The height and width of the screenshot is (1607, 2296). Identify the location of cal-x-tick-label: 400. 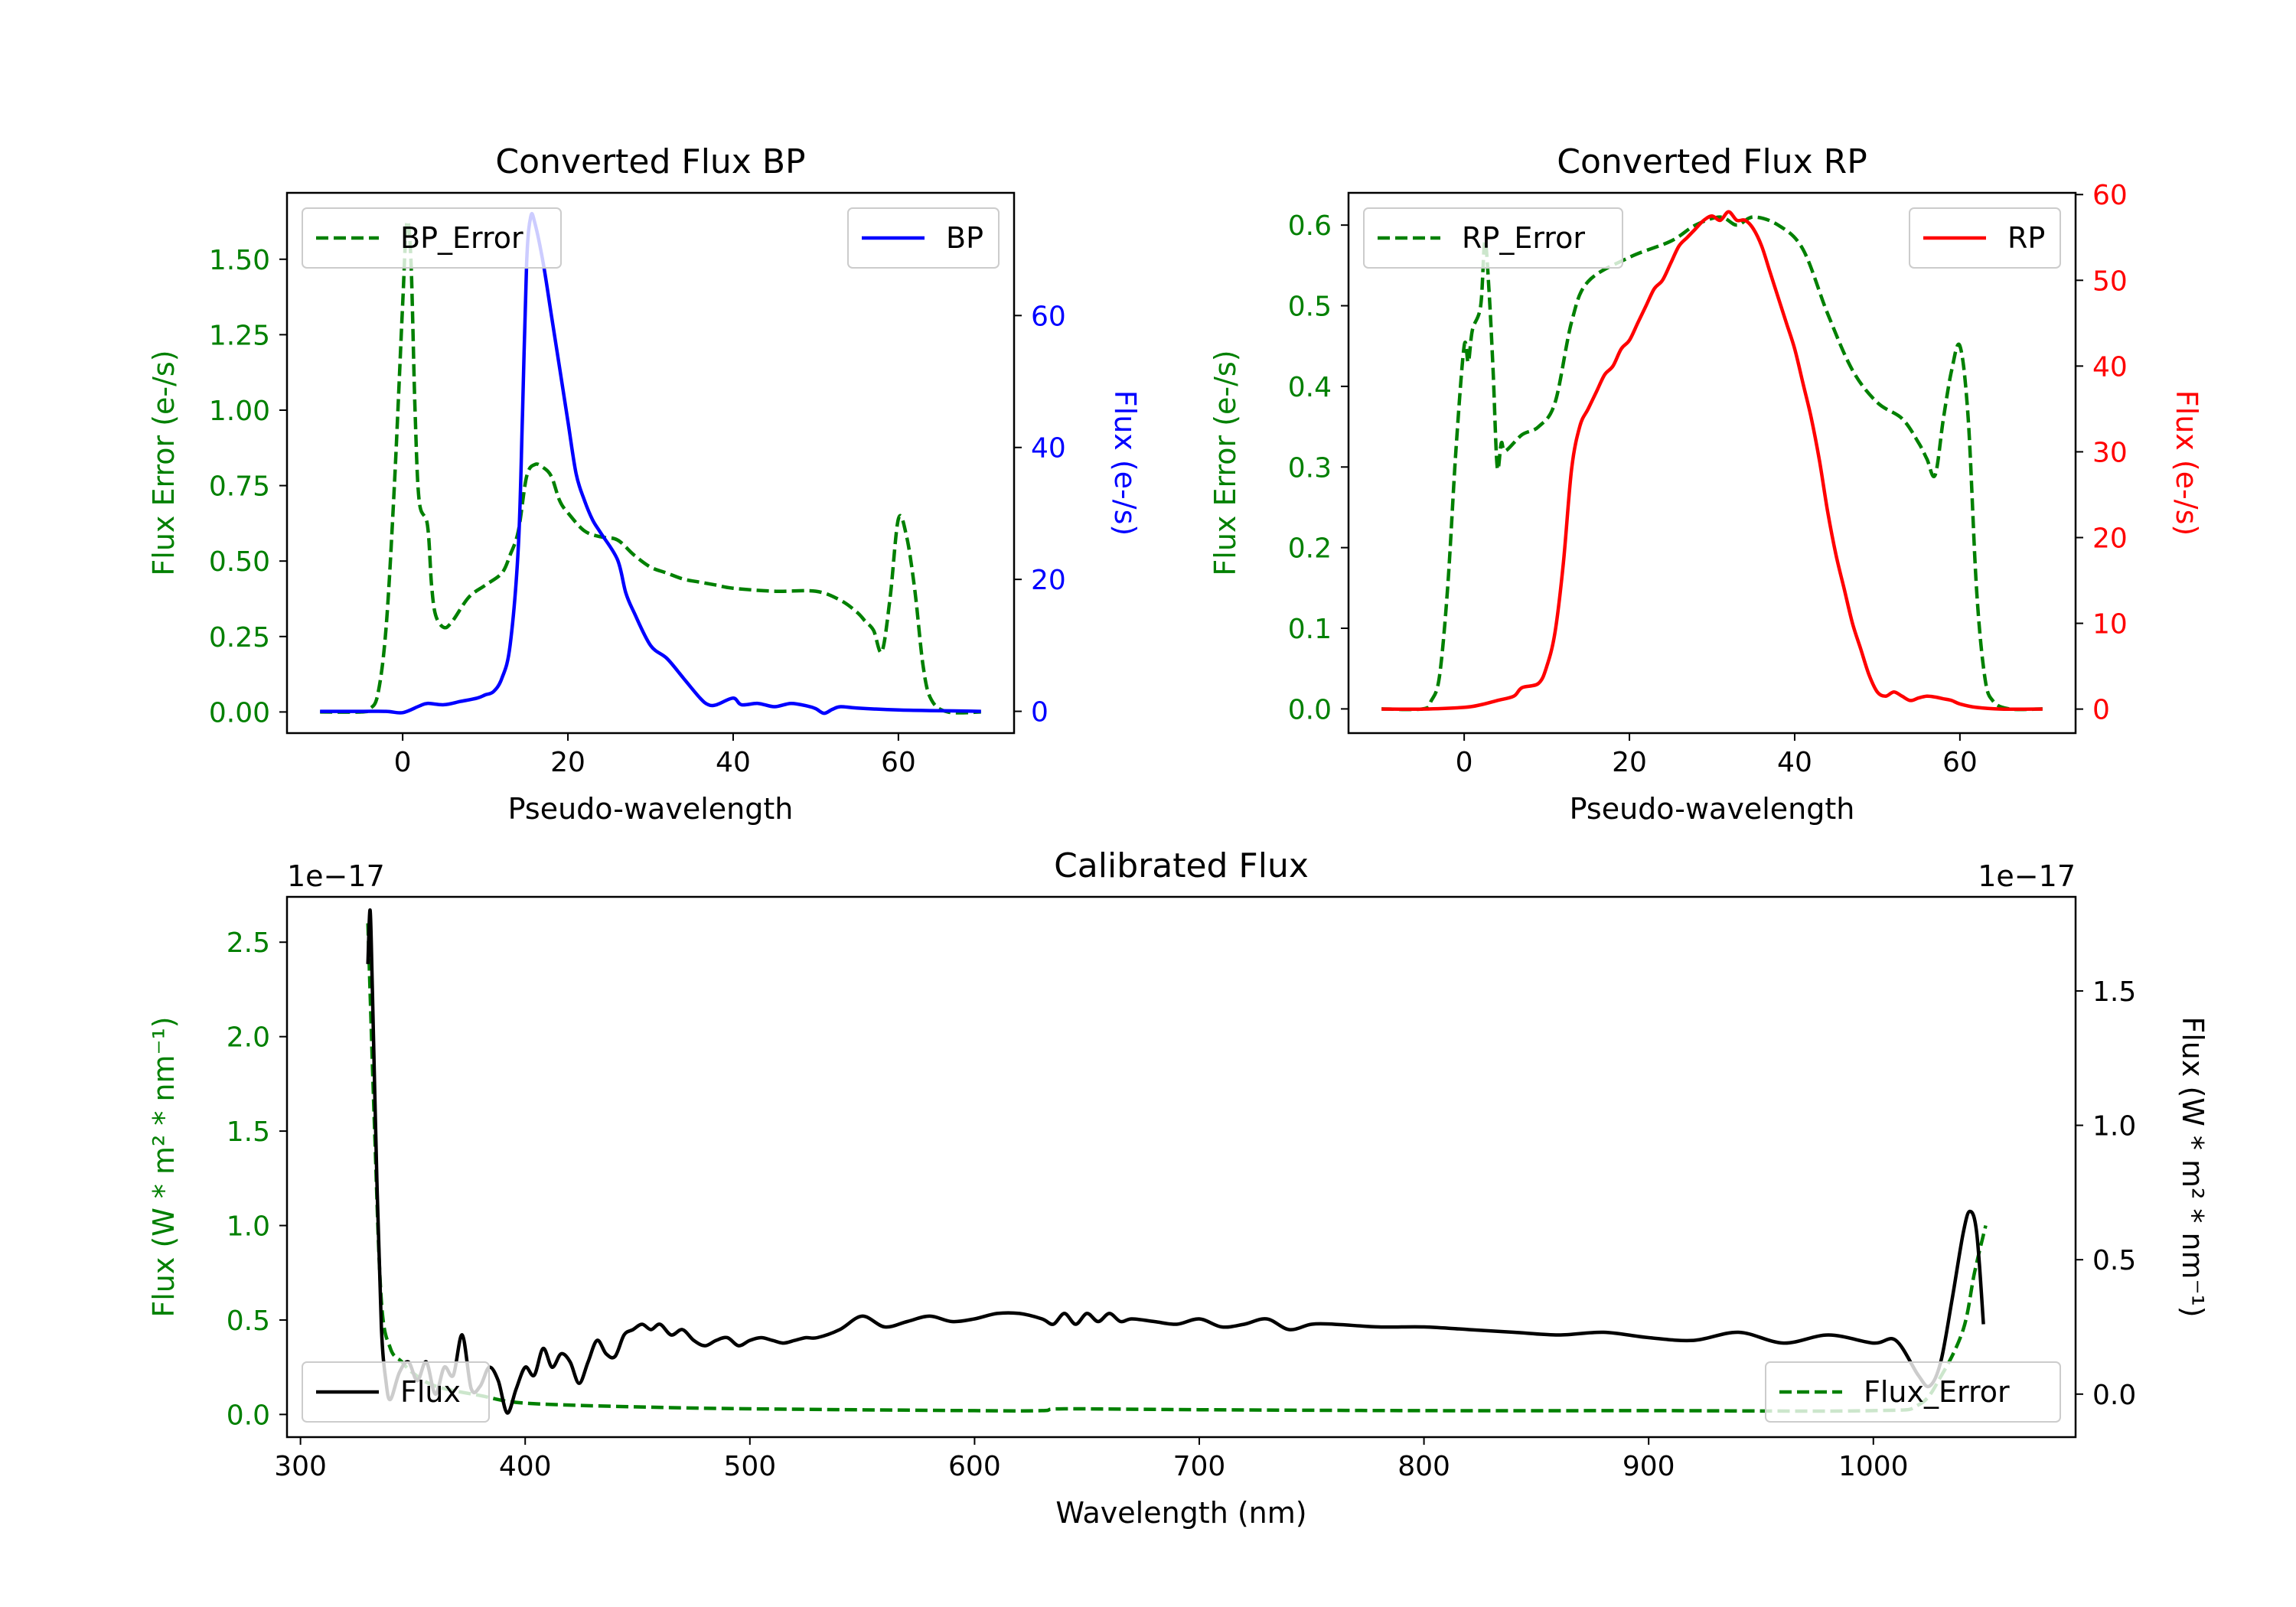
(525, 1466).